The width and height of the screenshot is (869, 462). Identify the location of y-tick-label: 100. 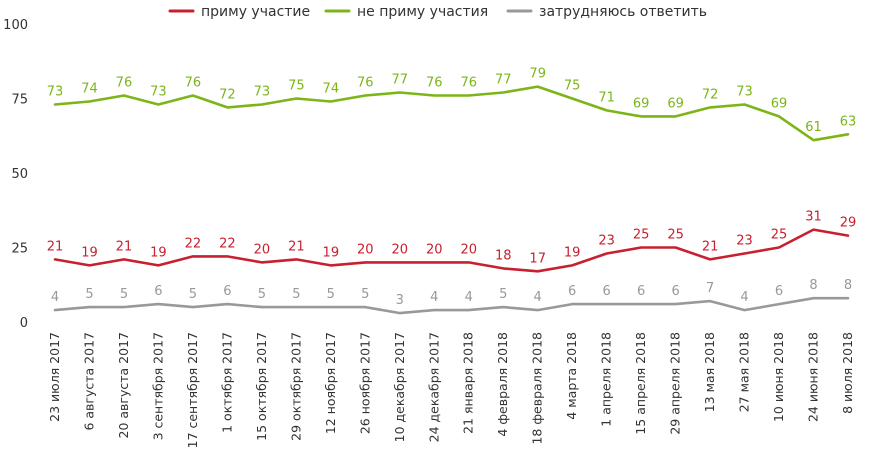
(15, 25).